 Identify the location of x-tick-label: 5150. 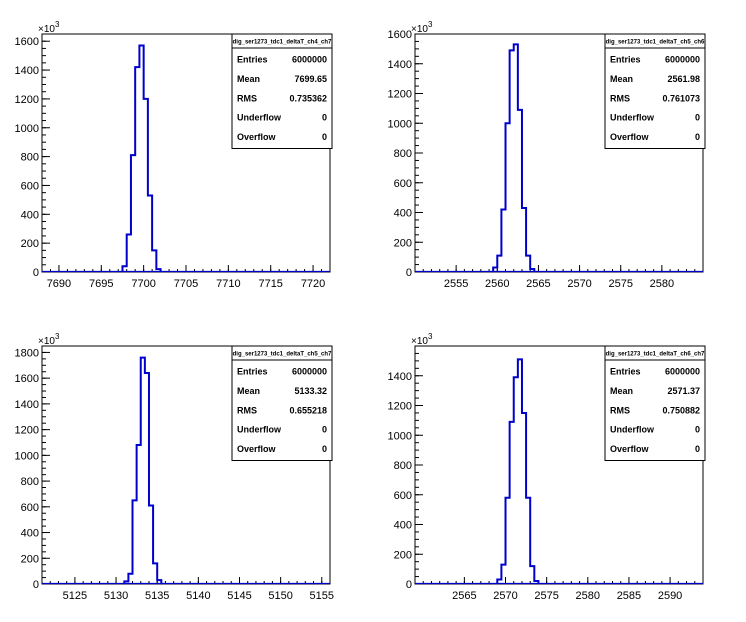
(280, 596).